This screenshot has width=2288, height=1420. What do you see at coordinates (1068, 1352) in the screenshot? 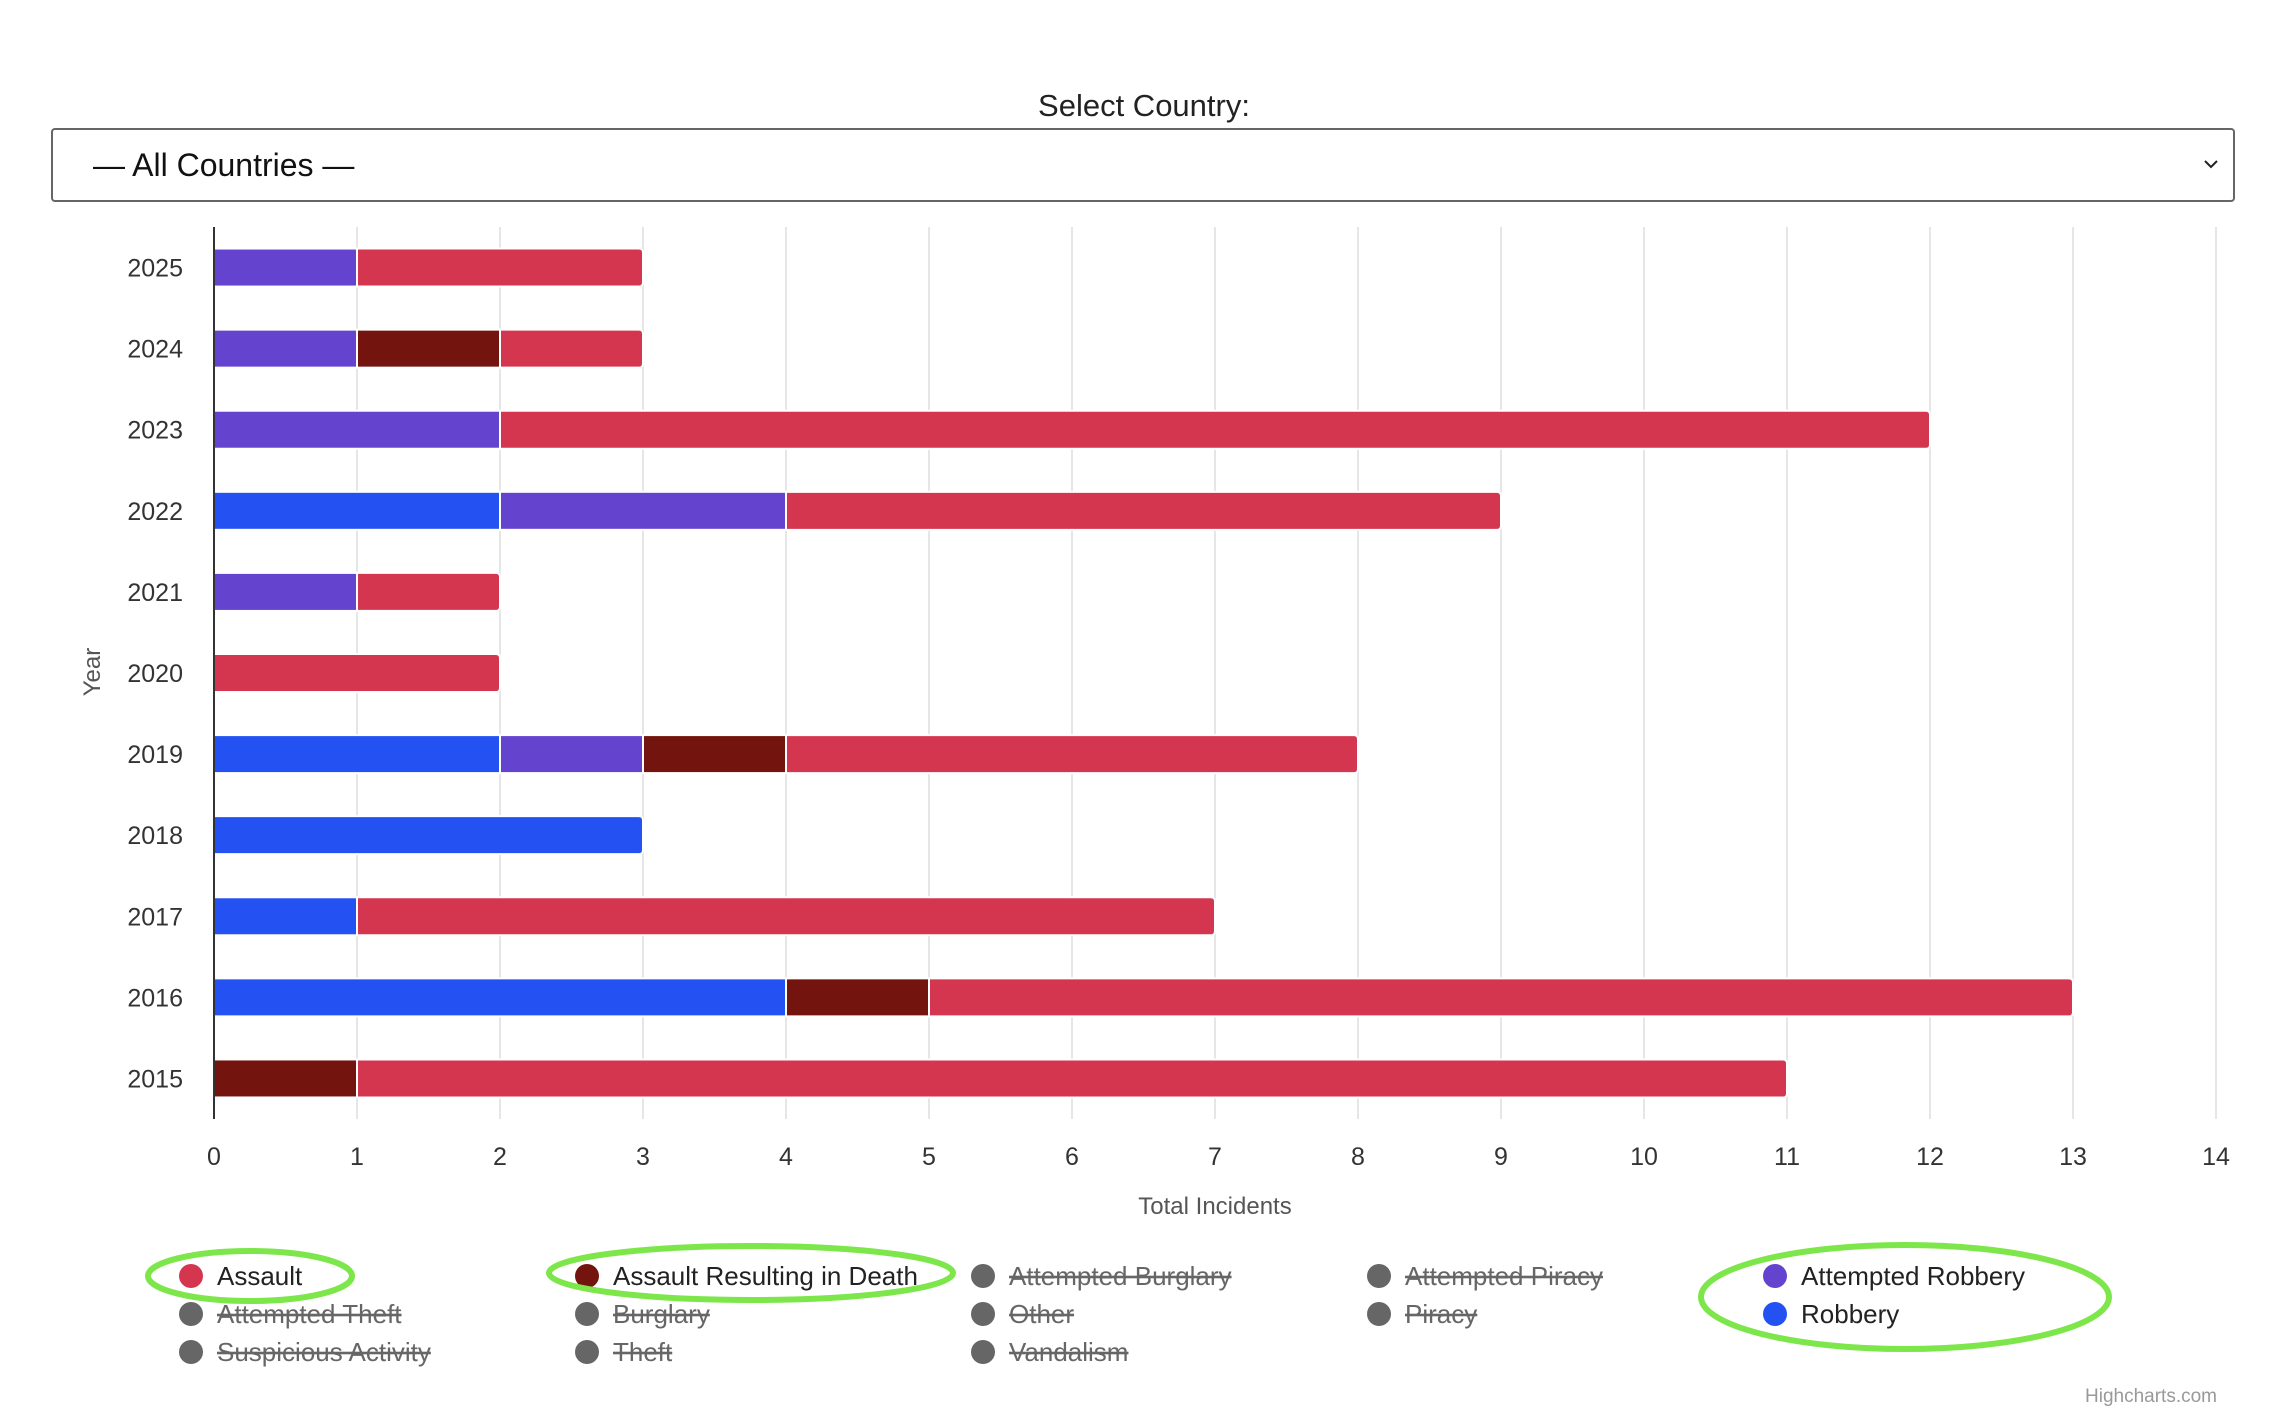
I see `legend-label: Vandalism` at bounding box center [1068, 1352].